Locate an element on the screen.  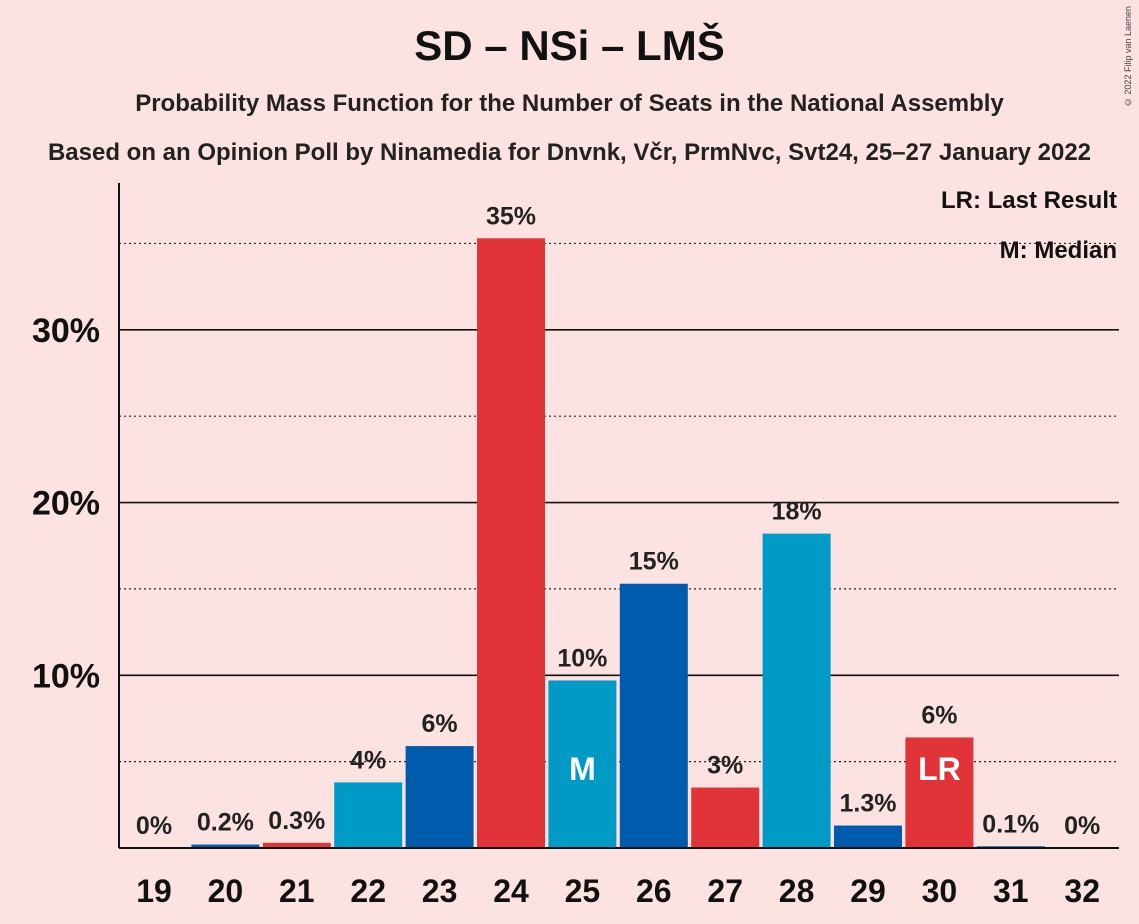
x-tick-label-24: 24 is located at coordinates (511, 891).